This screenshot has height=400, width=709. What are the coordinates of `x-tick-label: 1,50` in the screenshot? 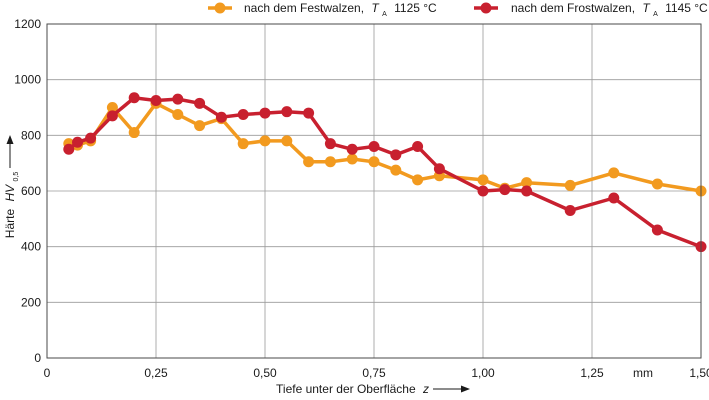 It's located at (699, 373).